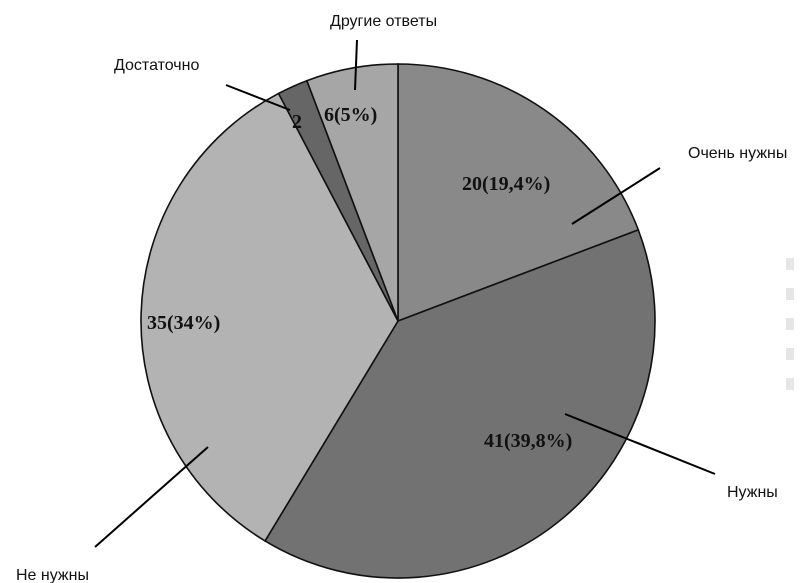 This screenshot has width=800, height=583. I want to click on leader-line-other, so click(356, 65).